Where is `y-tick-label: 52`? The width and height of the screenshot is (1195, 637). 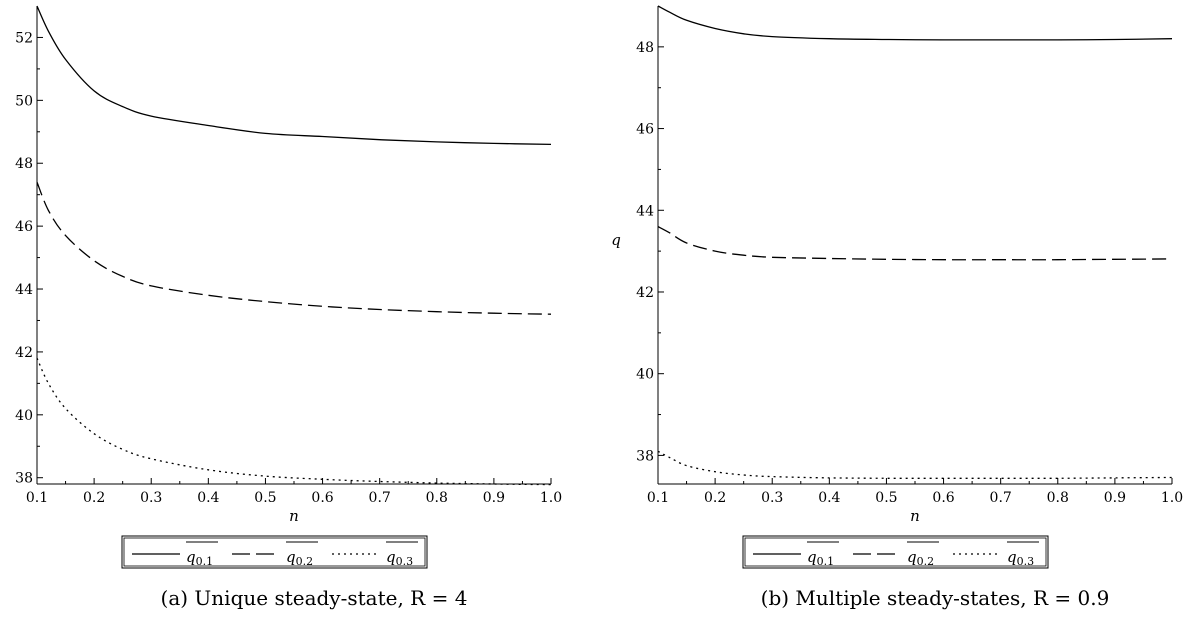 y-tick-label: 52 is located at coordinates (24, 38).